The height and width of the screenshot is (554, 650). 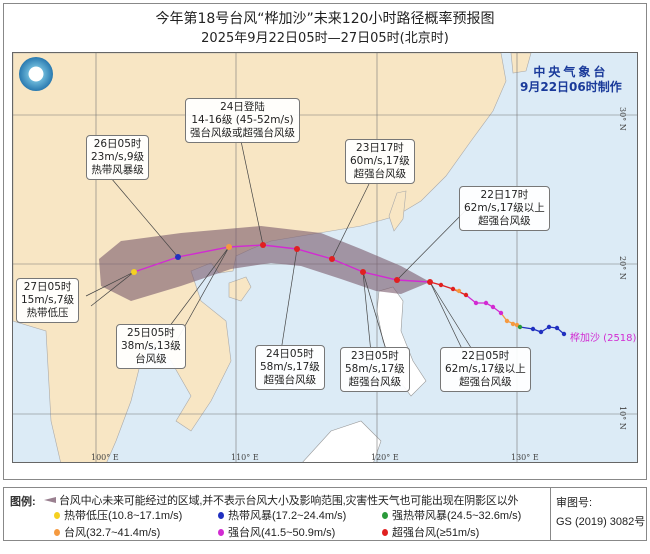 I want to click on agency-block: 中央气象台 9月22日06时制作, so click(x=571, y=80).